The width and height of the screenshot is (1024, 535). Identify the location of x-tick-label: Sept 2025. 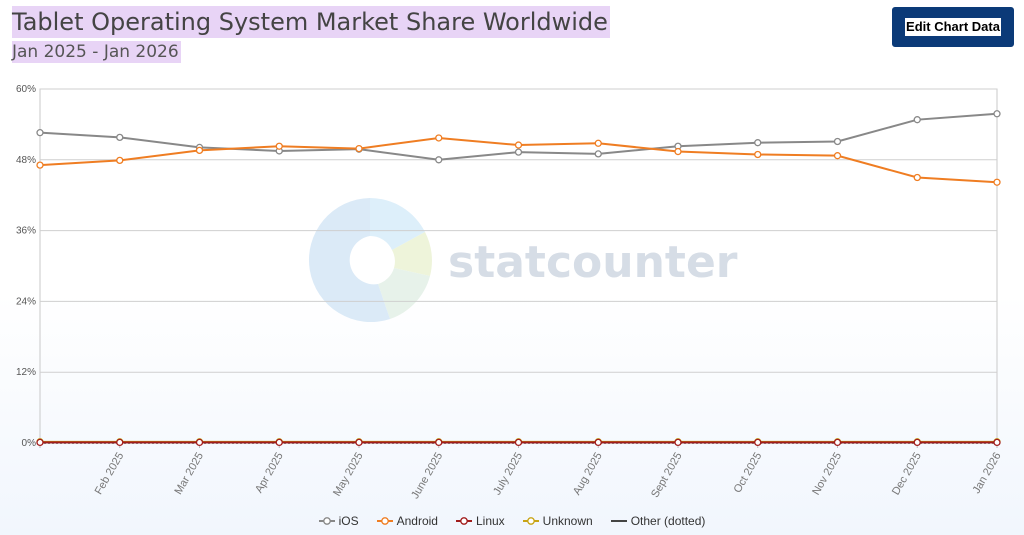
(666, 475).